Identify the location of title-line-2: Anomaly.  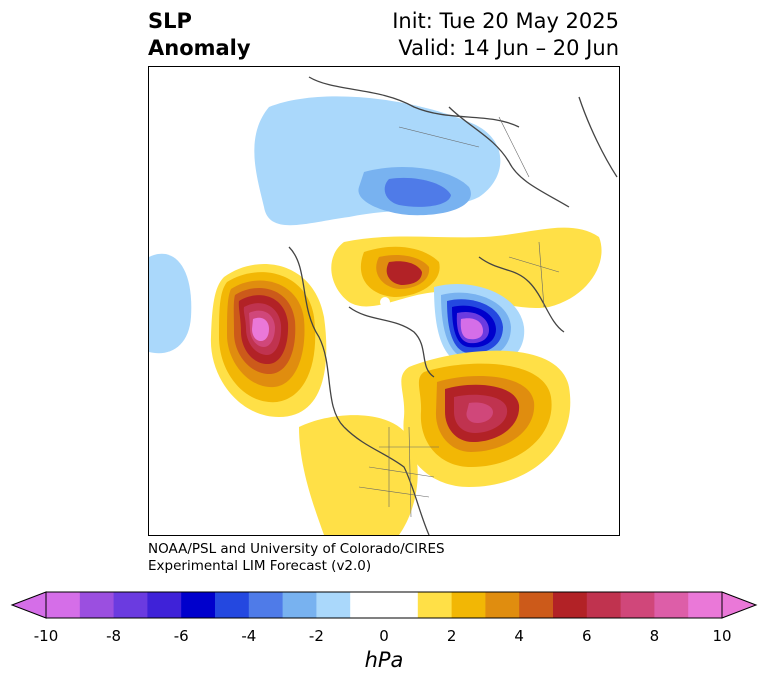
(199, 48).